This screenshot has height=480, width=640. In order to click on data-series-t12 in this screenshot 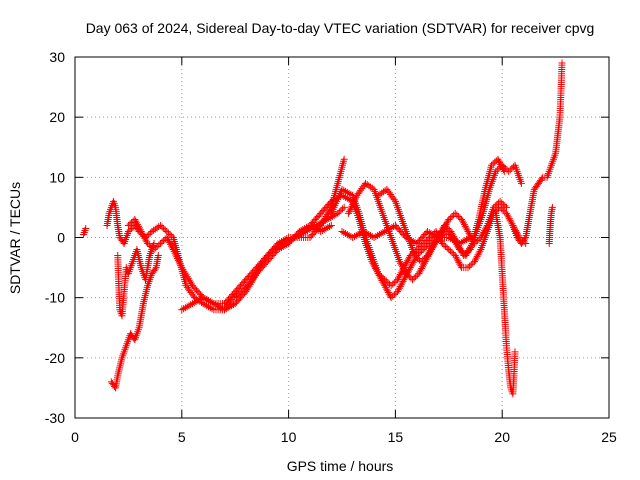, I will do `click(505, 303)`.